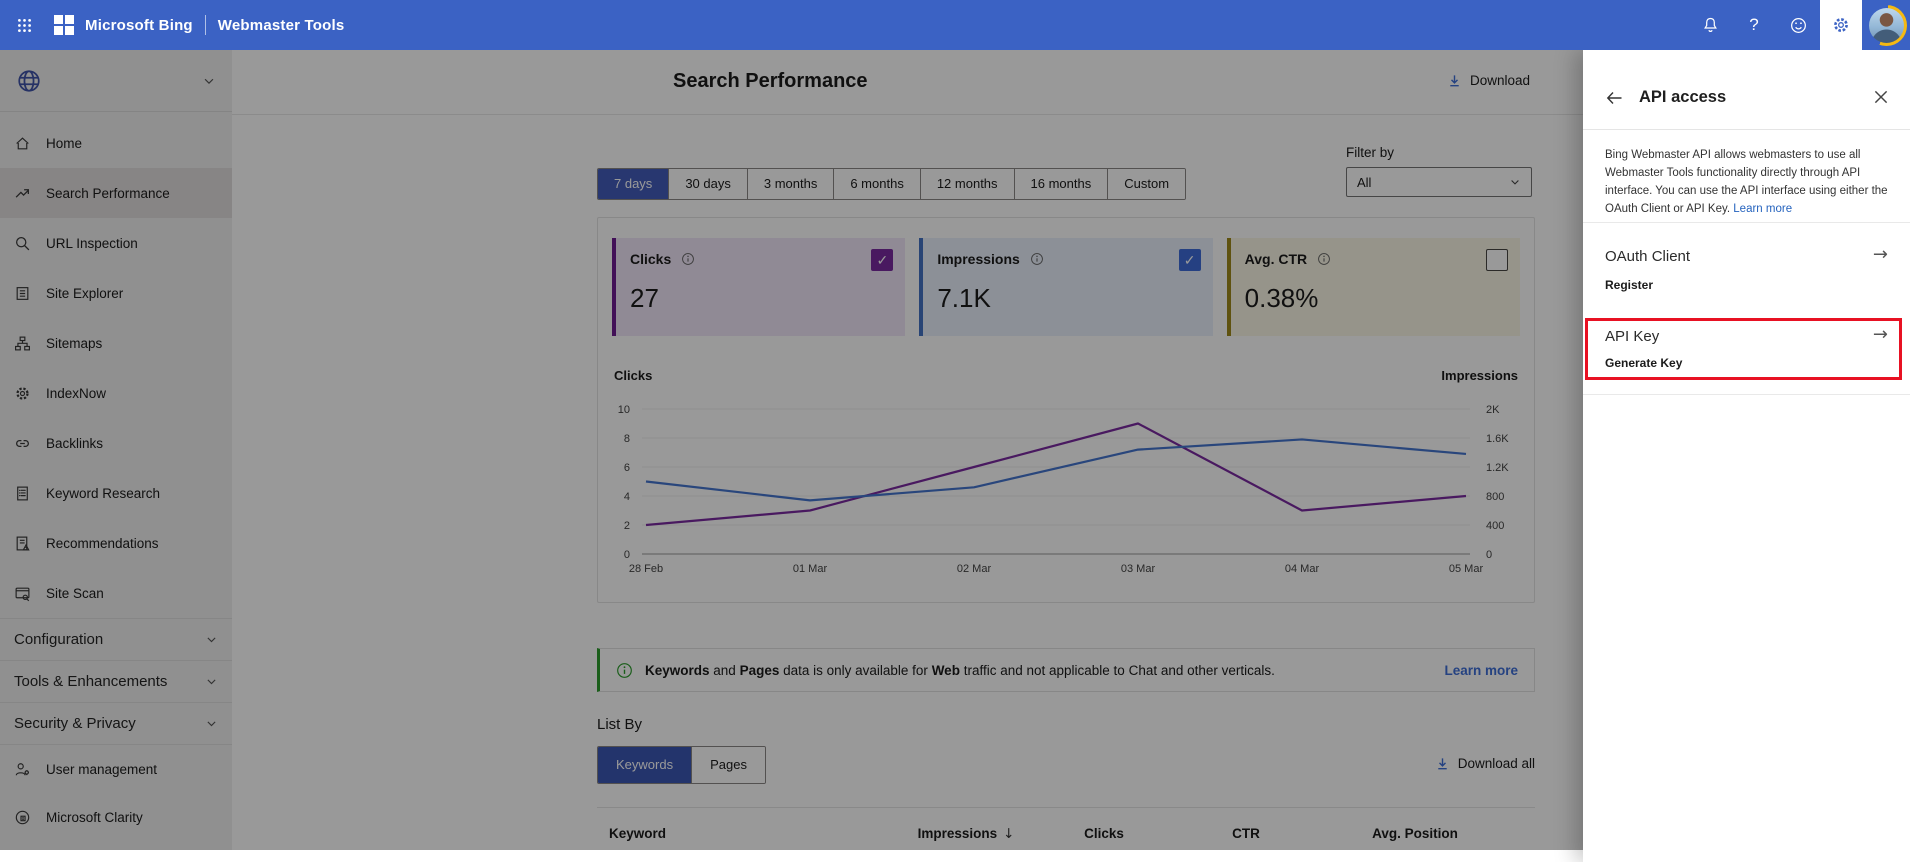 The image size is (1910, 862). I want to click on sidebar-item-user-management: User management, so click(116, 769).